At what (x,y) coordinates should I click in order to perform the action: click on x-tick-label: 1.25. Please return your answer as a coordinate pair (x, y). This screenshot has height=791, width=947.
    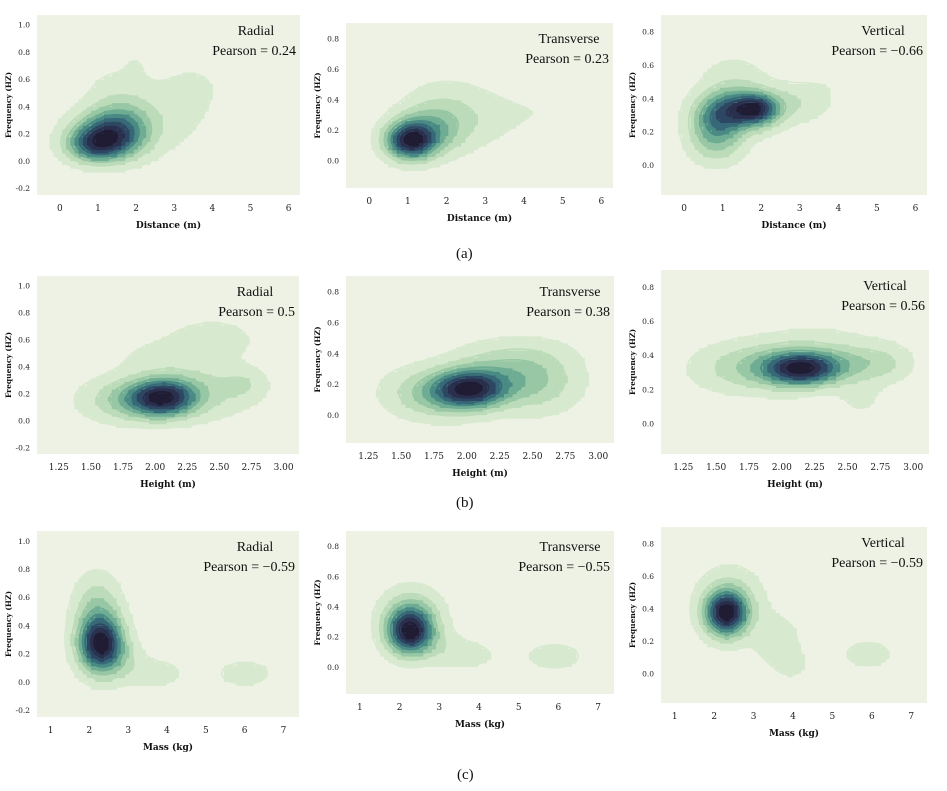
    Looking at the image, I should click on (59, 468).